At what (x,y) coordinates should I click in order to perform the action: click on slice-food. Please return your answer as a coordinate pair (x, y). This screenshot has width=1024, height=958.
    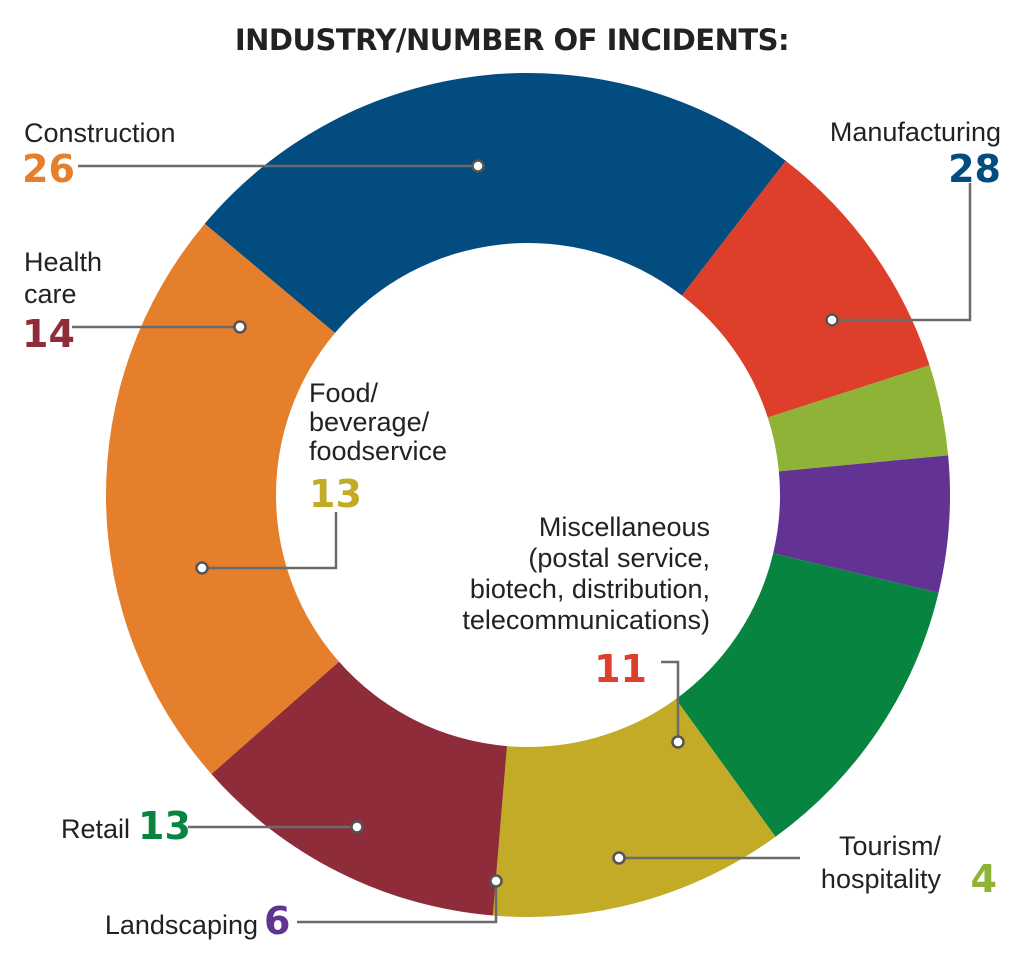
    Looking at the image, I should click on (634, 808).